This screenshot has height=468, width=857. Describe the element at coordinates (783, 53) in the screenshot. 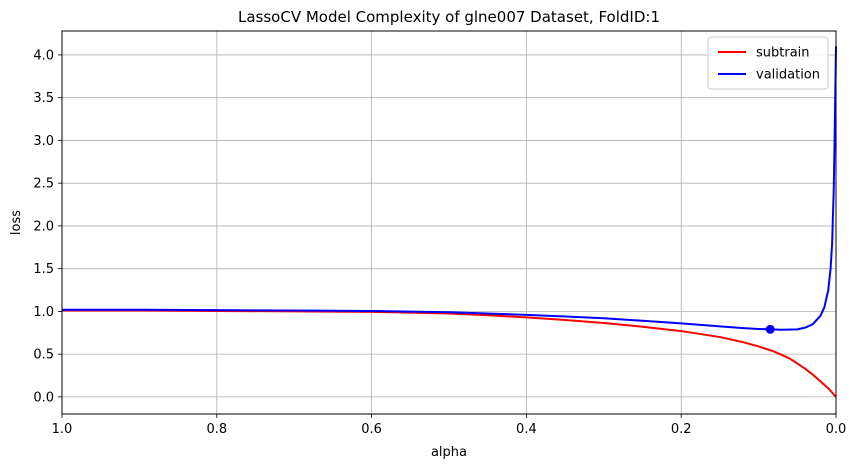

I see `legend-label-subtrain: subtrain` at that location.